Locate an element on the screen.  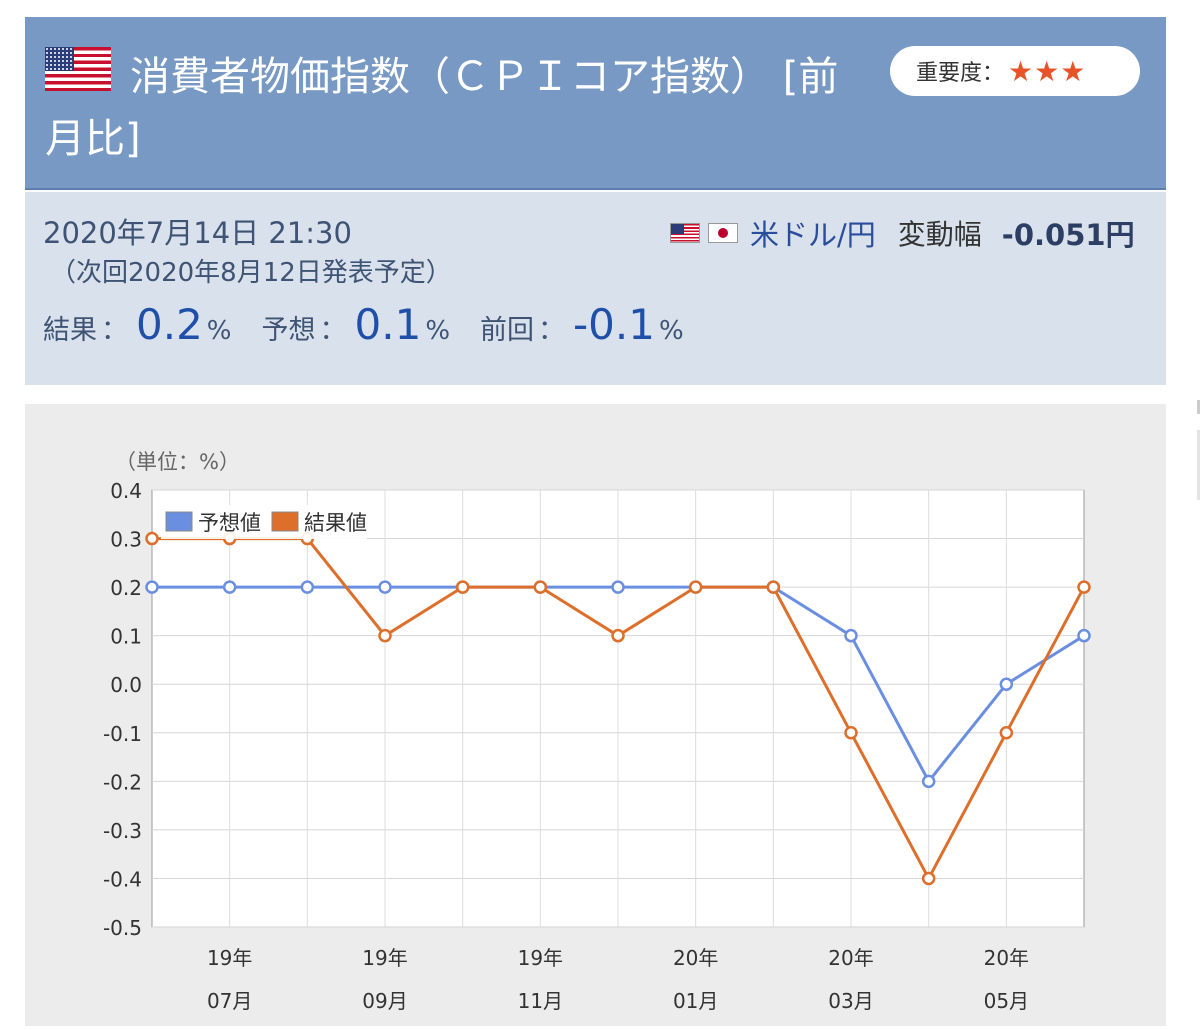
forecast-value: 0.1 is located at coordinates (388, 324).